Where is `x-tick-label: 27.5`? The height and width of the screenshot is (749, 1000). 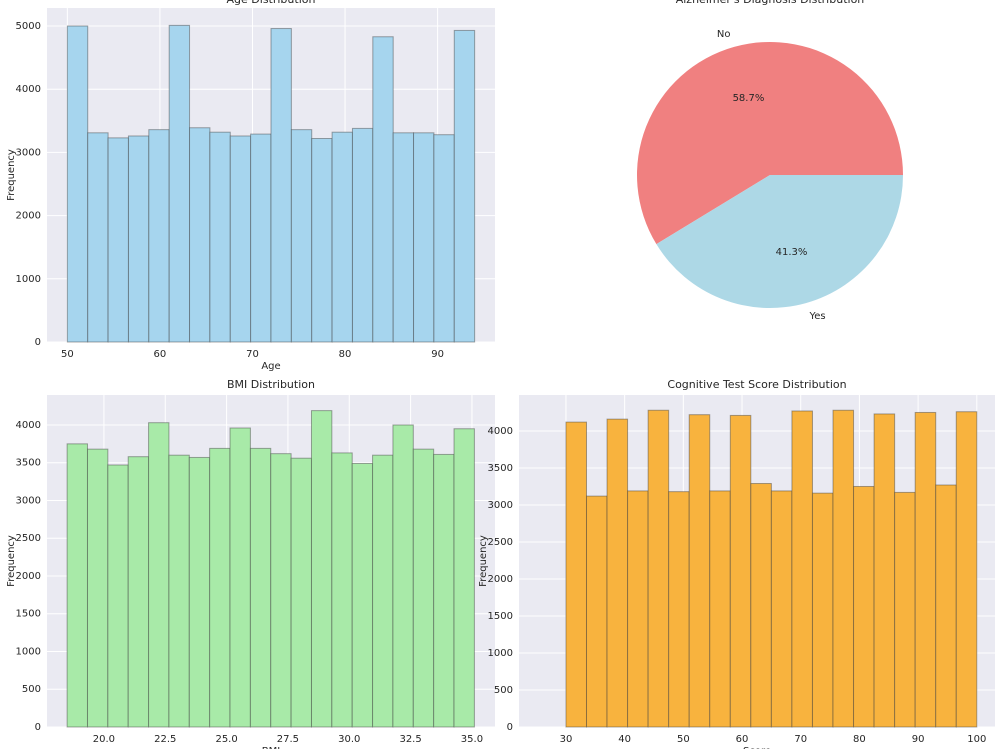
x-tick-label: 27.5 is located at coordinates (288, 739).